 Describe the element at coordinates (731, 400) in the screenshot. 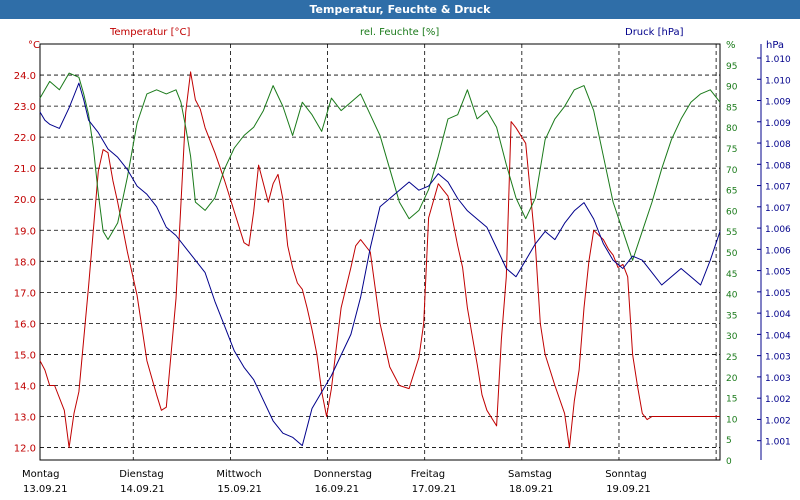

I see `humidity-tick-label: 15` at that location.